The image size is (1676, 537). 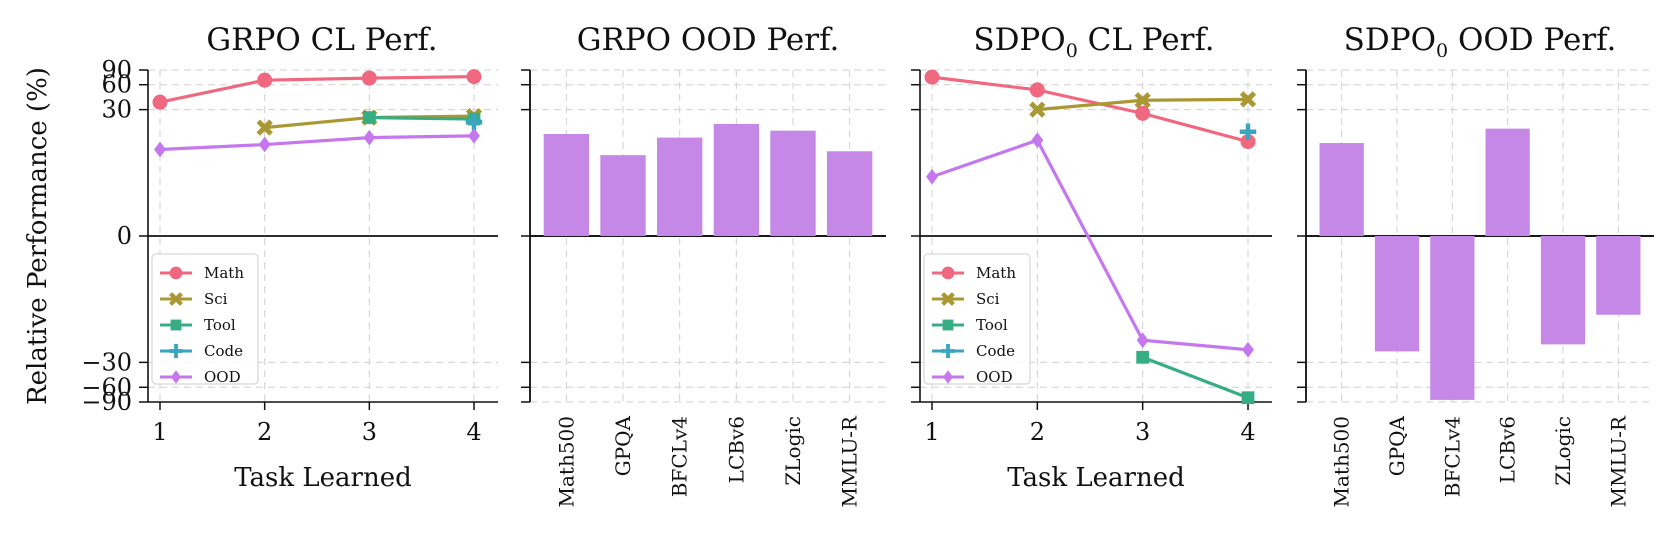 What do you see at coordinates (708, 40) in the screenshot?
I see `panel-title: GRPO OOD Perf.` at bounding box center [708, 40].